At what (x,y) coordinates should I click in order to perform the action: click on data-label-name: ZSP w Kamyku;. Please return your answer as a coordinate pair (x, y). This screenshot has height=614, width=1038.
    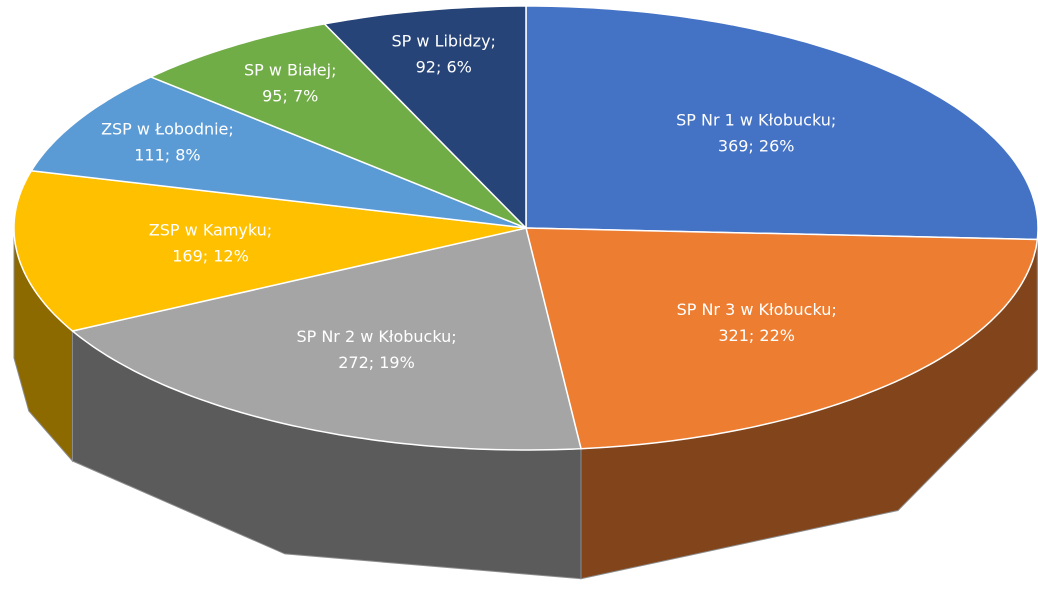
    Looking at the image, I should click on (210, 230).